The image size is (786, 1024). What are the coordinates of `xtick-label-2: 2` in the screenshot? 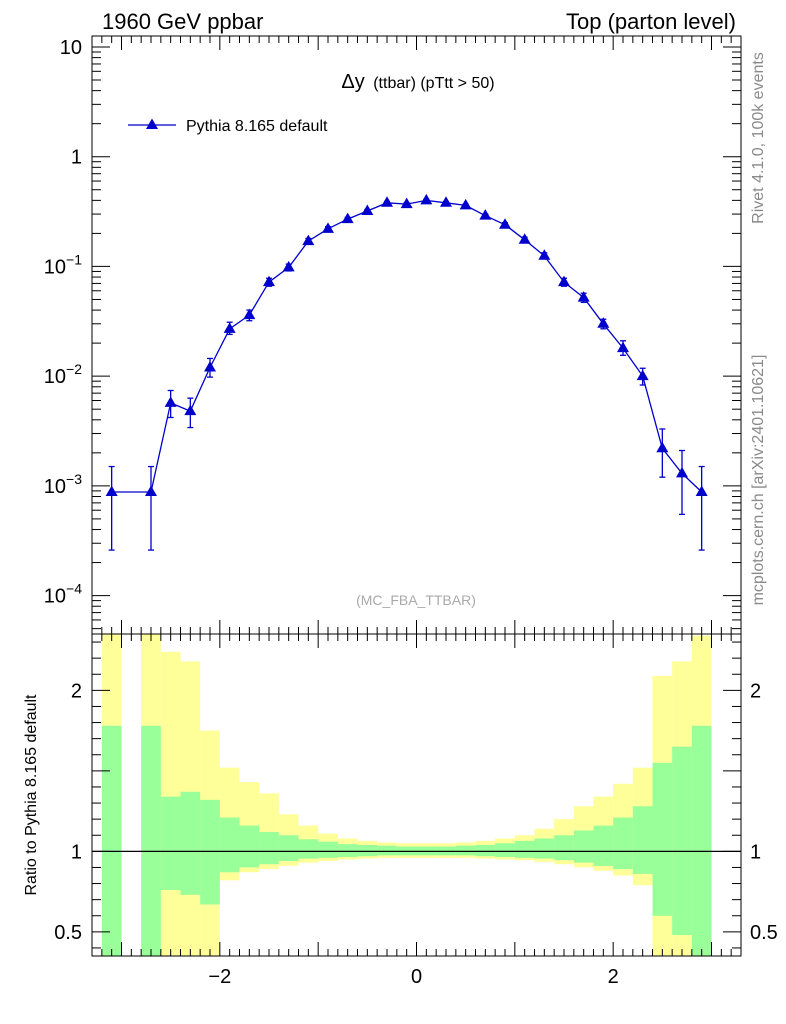 It's located at (613, 977).